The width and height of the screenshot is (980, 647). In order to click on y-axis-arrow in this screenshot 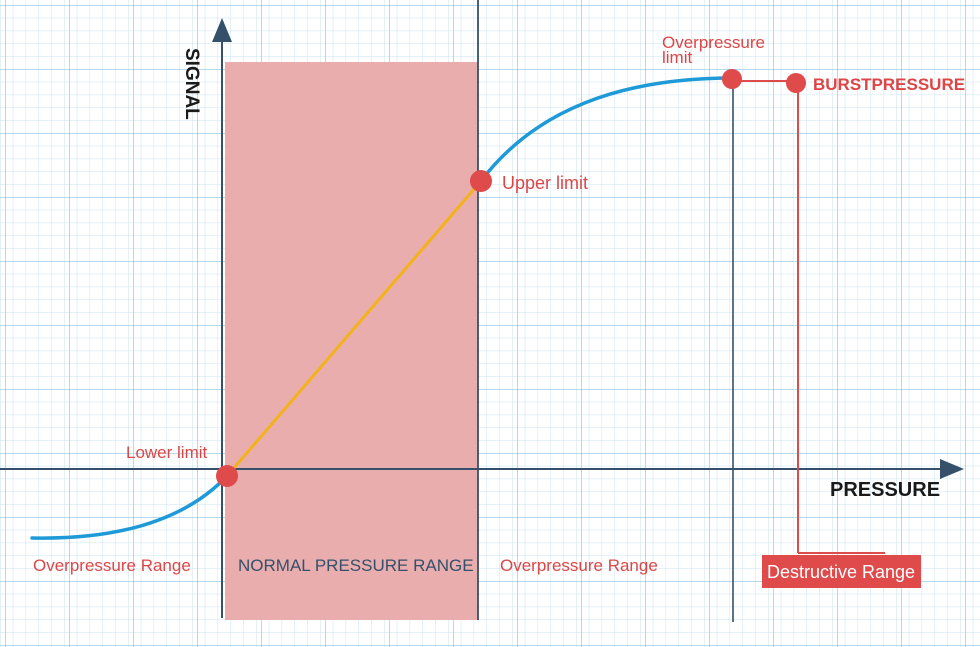, I will do `click(222, 30)`.